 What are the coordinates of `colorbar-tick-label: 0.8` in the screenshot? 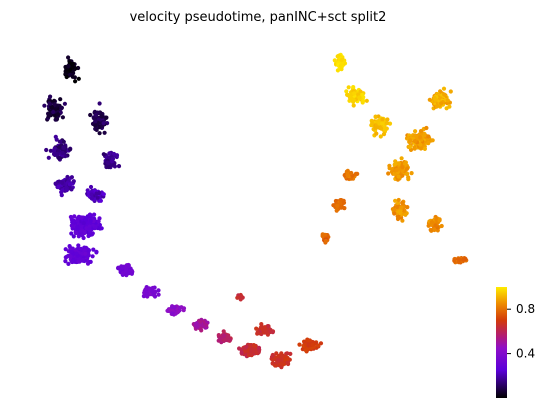 It's located at (525, 309).